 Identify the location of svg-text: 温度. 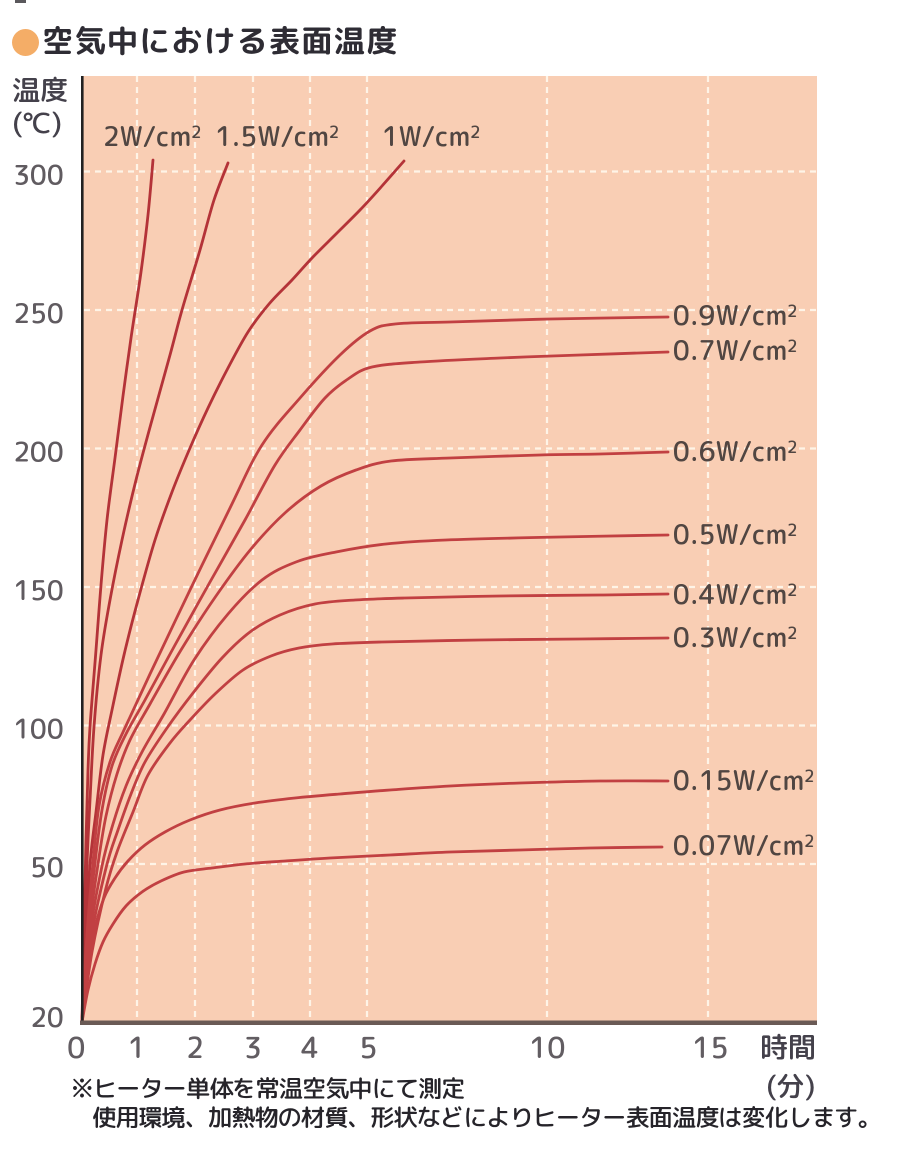
(40, 89).